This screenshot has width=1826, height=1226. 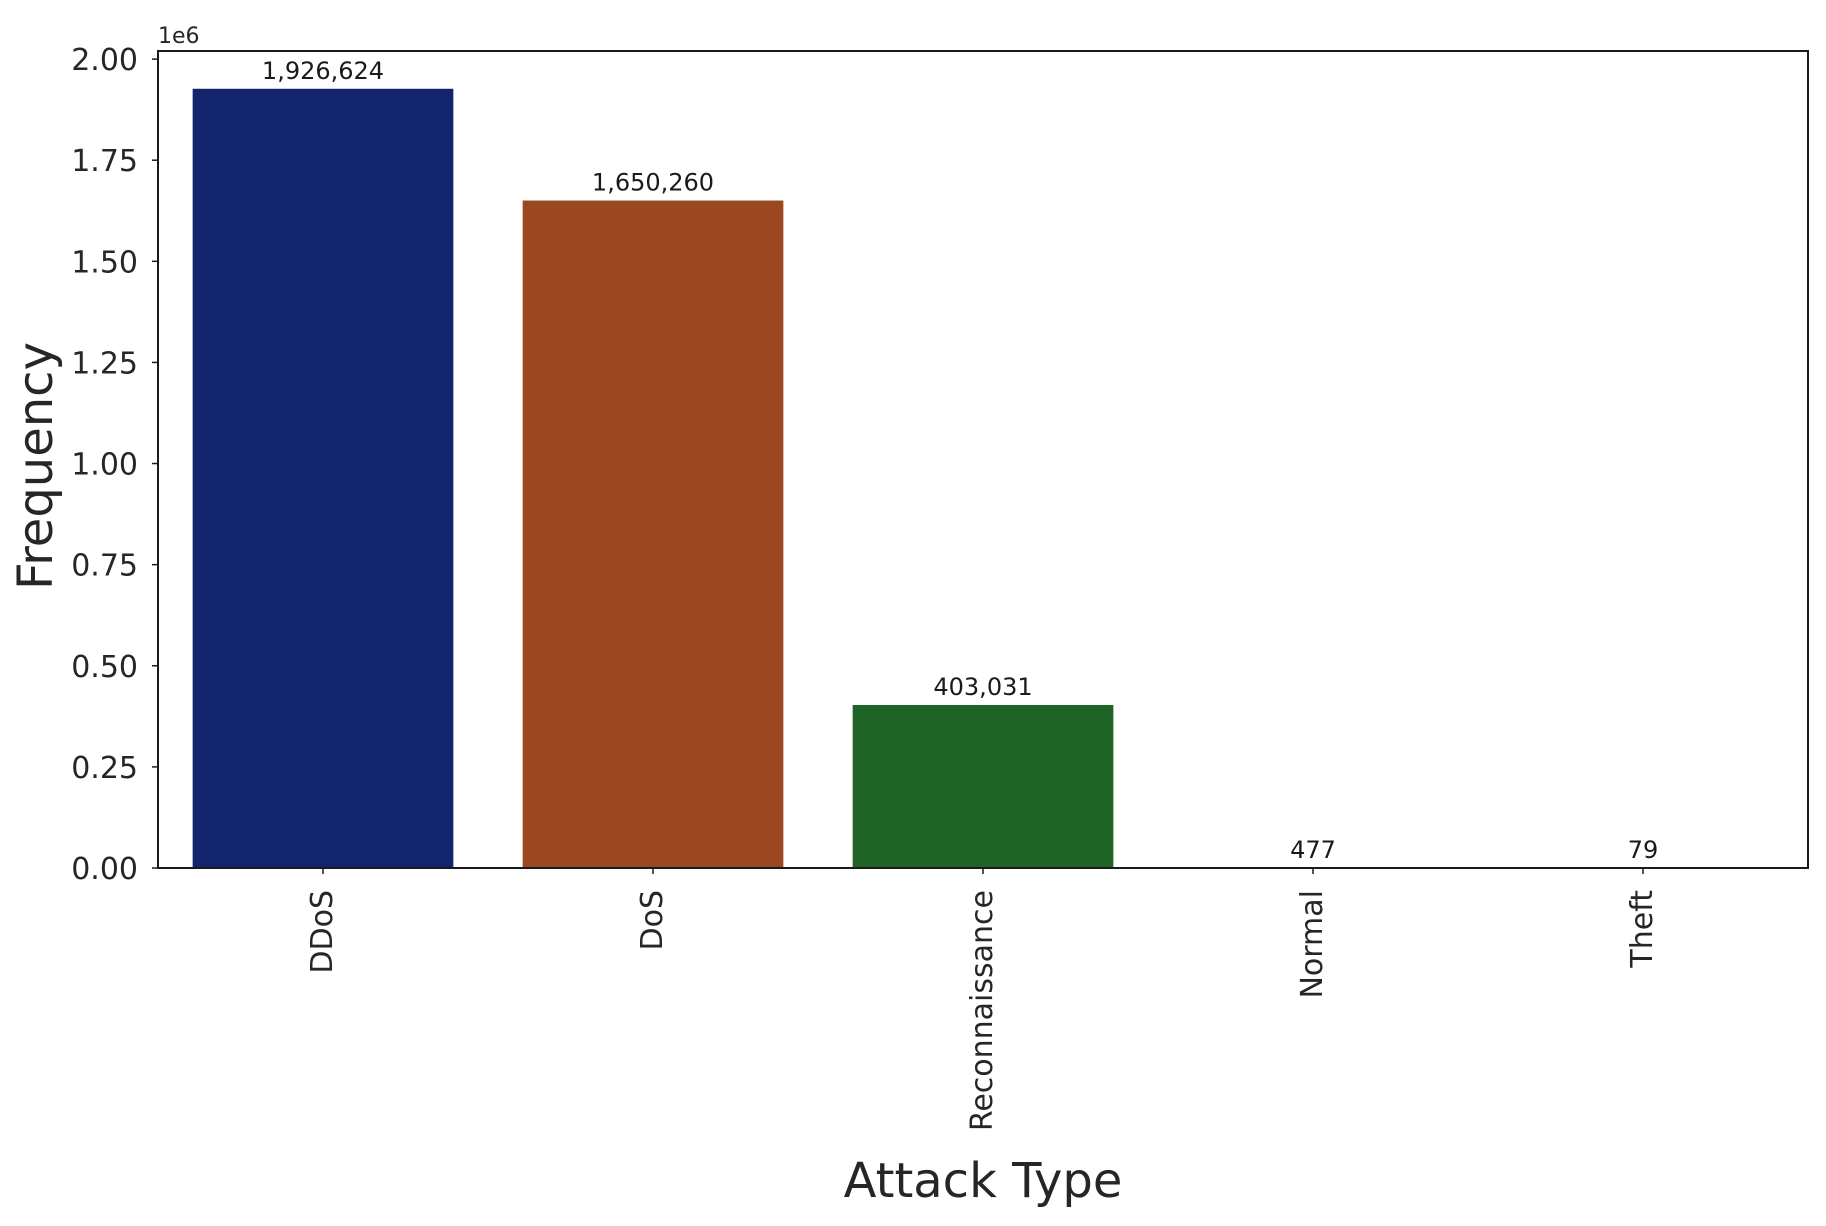 I want to click on x-tick-label-normal: Normal, so click(x=1312, y=944).